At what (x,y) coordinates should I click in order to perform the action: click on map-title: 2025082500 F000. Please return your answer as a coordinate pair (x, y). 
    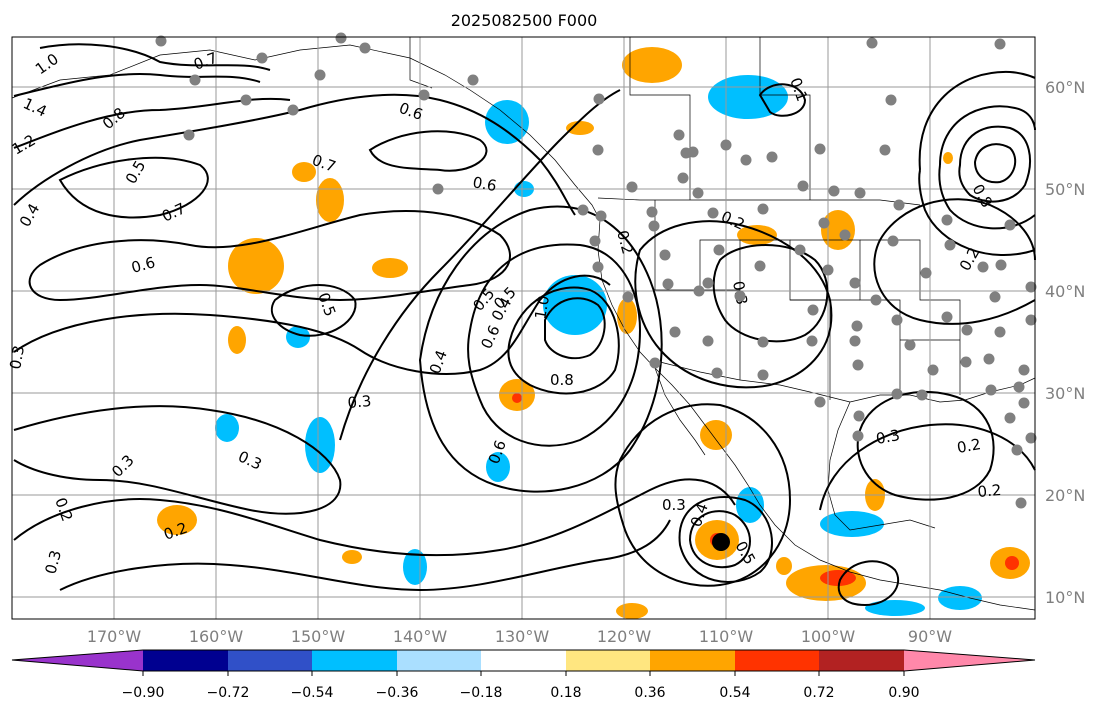
    Looking at the image, I should click on (524, 20).